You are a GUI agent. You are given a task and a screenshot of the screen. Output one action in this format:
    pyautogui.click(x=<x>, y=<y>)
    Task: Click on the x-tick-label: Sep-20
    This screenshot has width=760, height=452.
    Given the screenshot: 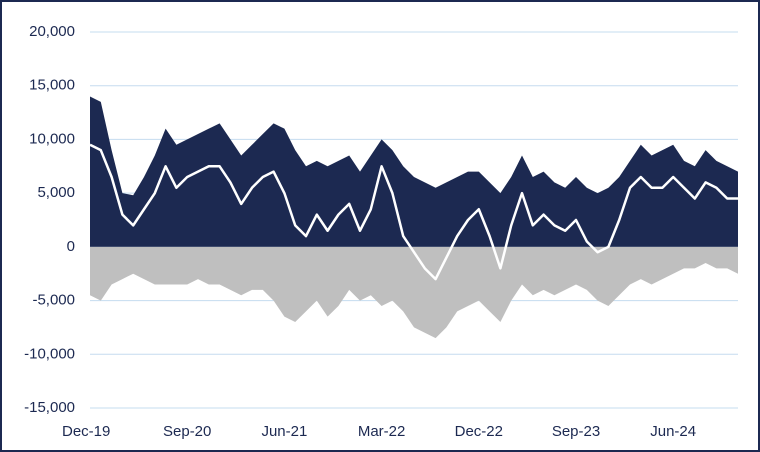 What is the action you would take?
    pyautogui.click(x=187, y=431)
    